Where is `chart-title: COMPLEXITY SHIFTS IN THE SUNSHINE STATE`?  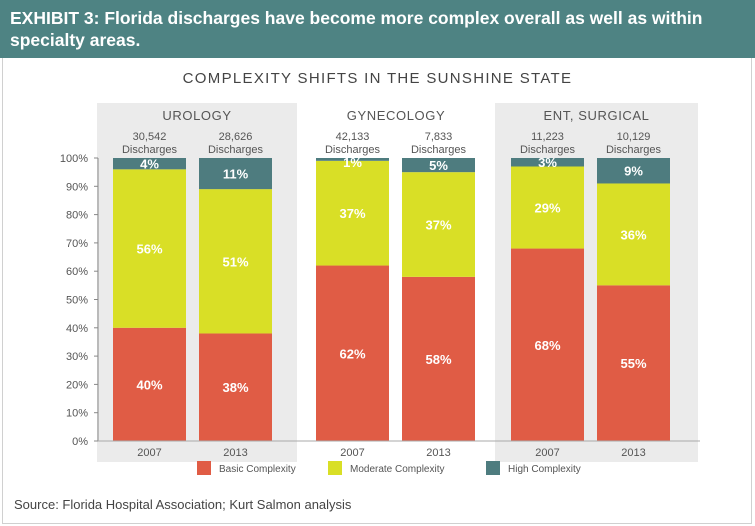 chart-title: COMPLEXITY SHIFTS IN THE SUNSHINE STATE is located at coordinates (377, 78).